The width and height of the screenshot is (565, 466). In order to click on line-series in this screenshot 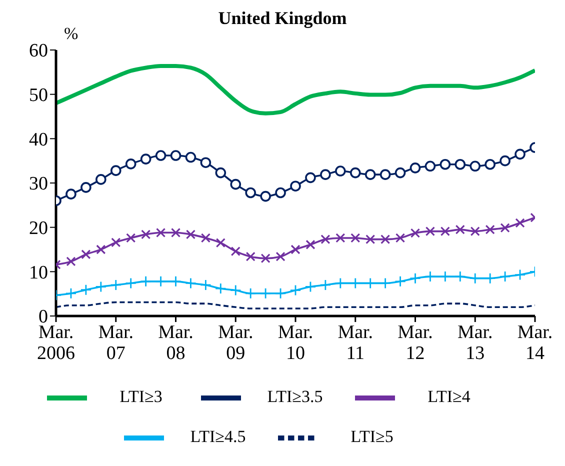, I will do `click(295, 90)`.